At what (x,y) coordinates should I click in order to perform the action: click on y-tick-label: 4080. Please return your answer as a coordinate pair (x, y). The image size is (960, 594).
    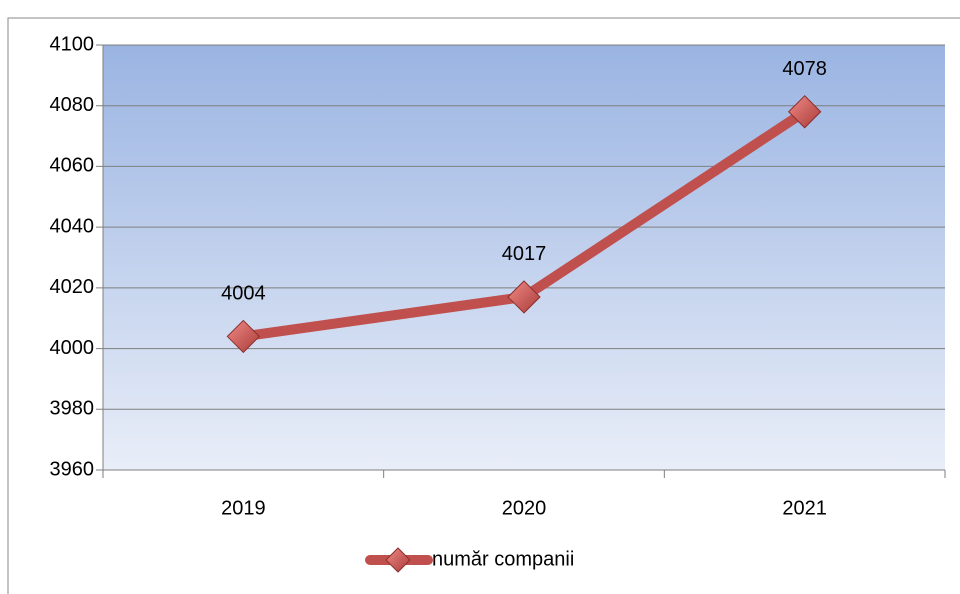
    Looking at the image, I should click on (72, 105).